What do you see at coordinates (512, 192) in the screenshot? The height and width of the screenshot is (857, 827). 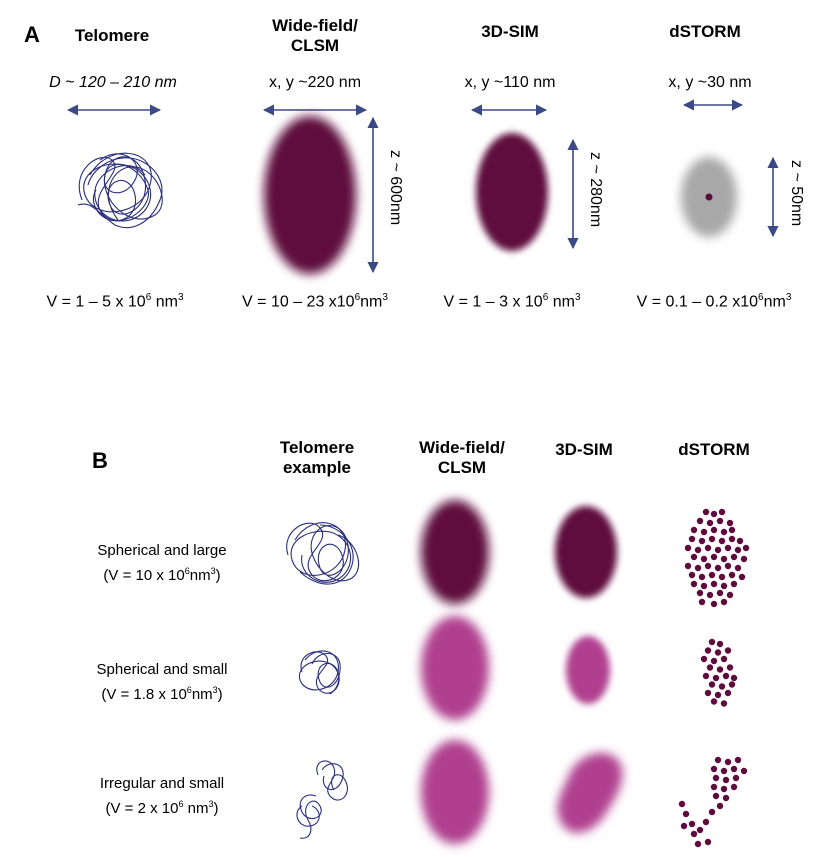 I see `3dsim-blob-a` at bounding box center [512, 192].